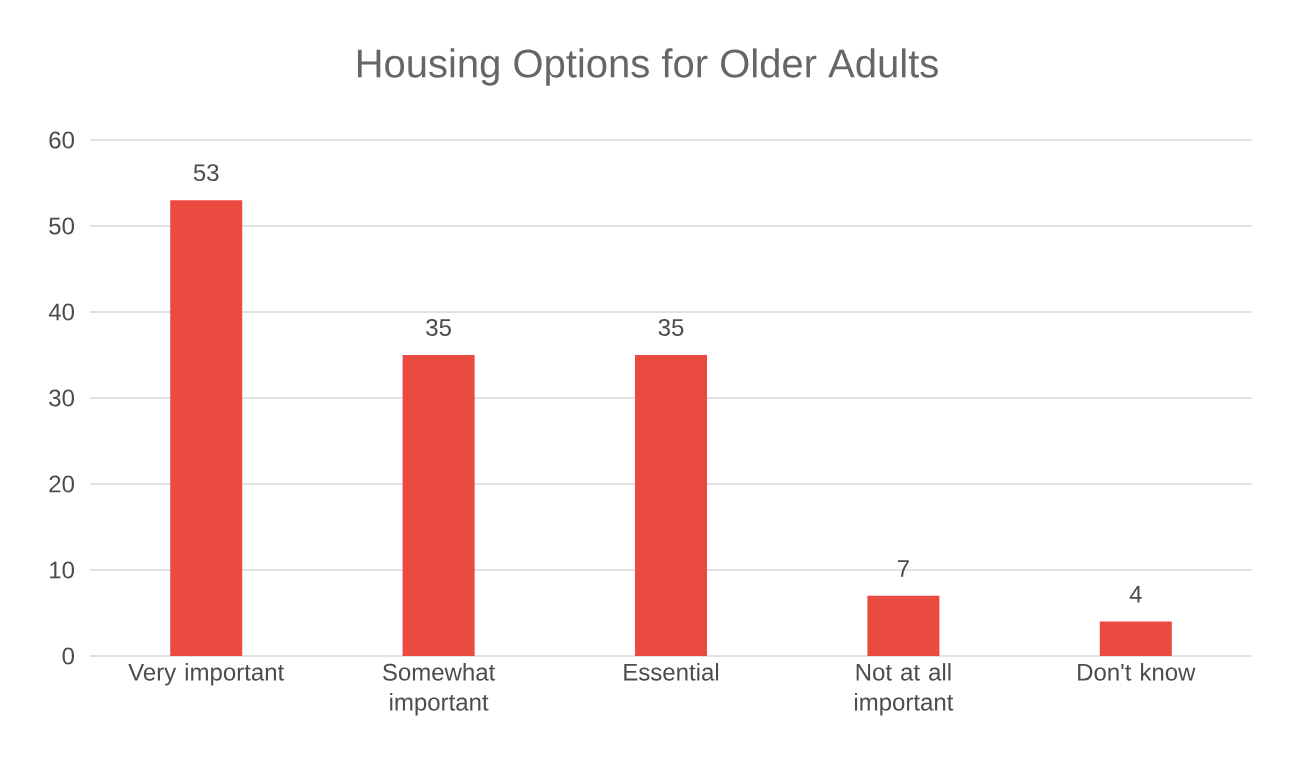 The height and width of the screenshot is (774, 1294). I want to click on y-tick-label: 50, so click(62, 226).